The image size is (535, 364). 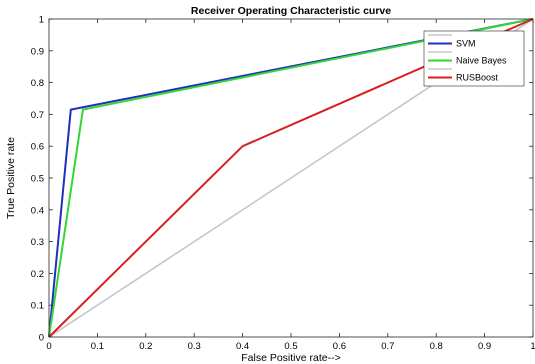 I want to click on x-tick-label: 0.6, so click(x=339, y=346).